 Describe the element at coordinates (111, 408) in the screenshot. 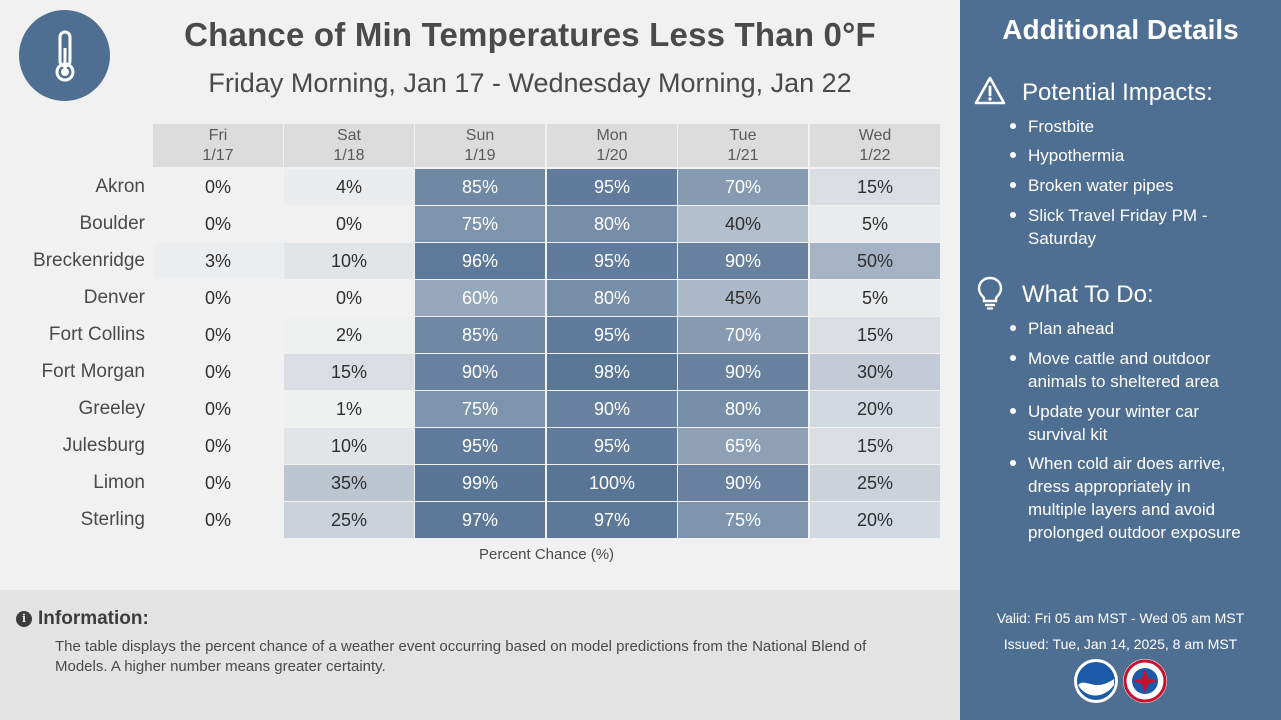

I see `row-label: Greeley` at that location.